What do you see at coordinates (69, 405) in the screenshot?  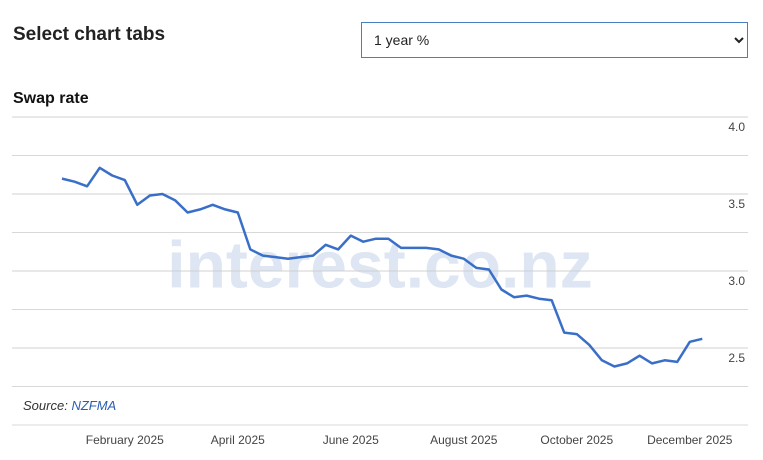 I see `source: Source: NZFMA` at bounding box center [69, 405].